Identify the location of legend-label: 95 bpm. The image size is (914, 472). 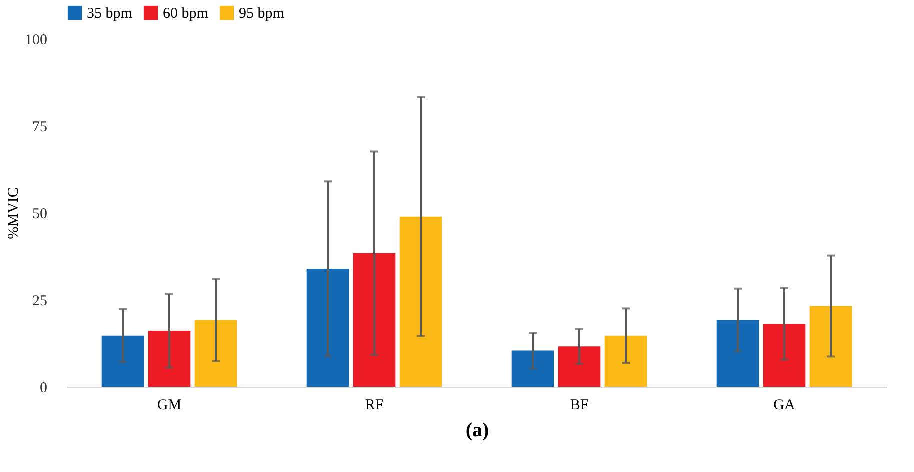
(262, 14).